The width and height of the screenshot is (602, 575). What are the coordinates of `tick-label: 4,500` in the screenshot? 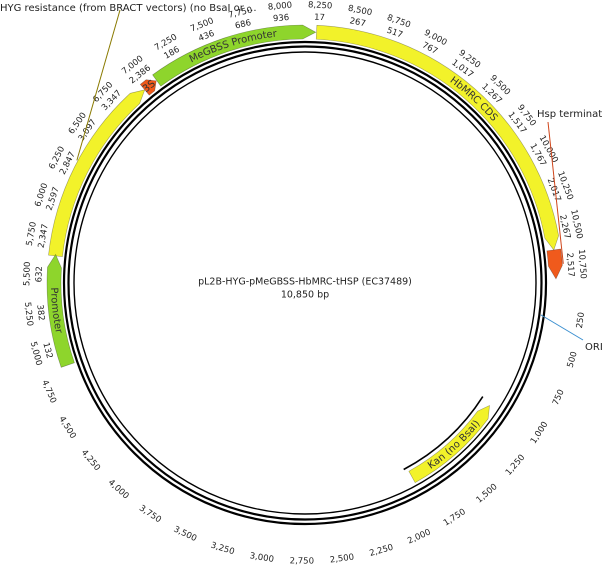 It's located at (66, 428).